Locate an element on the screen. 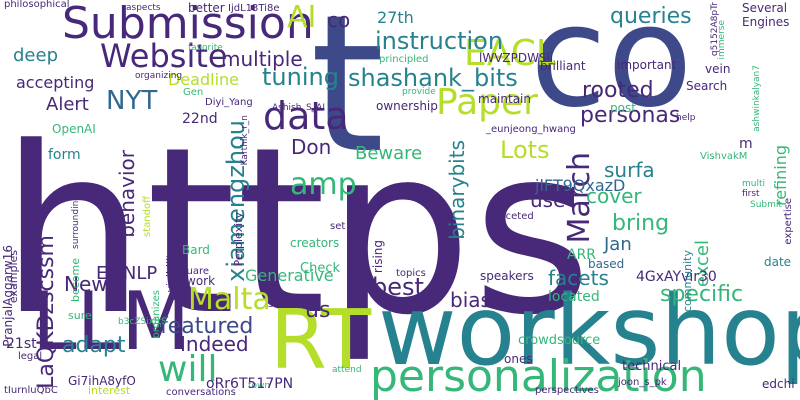  word: form is located at coordinates (64, 155).